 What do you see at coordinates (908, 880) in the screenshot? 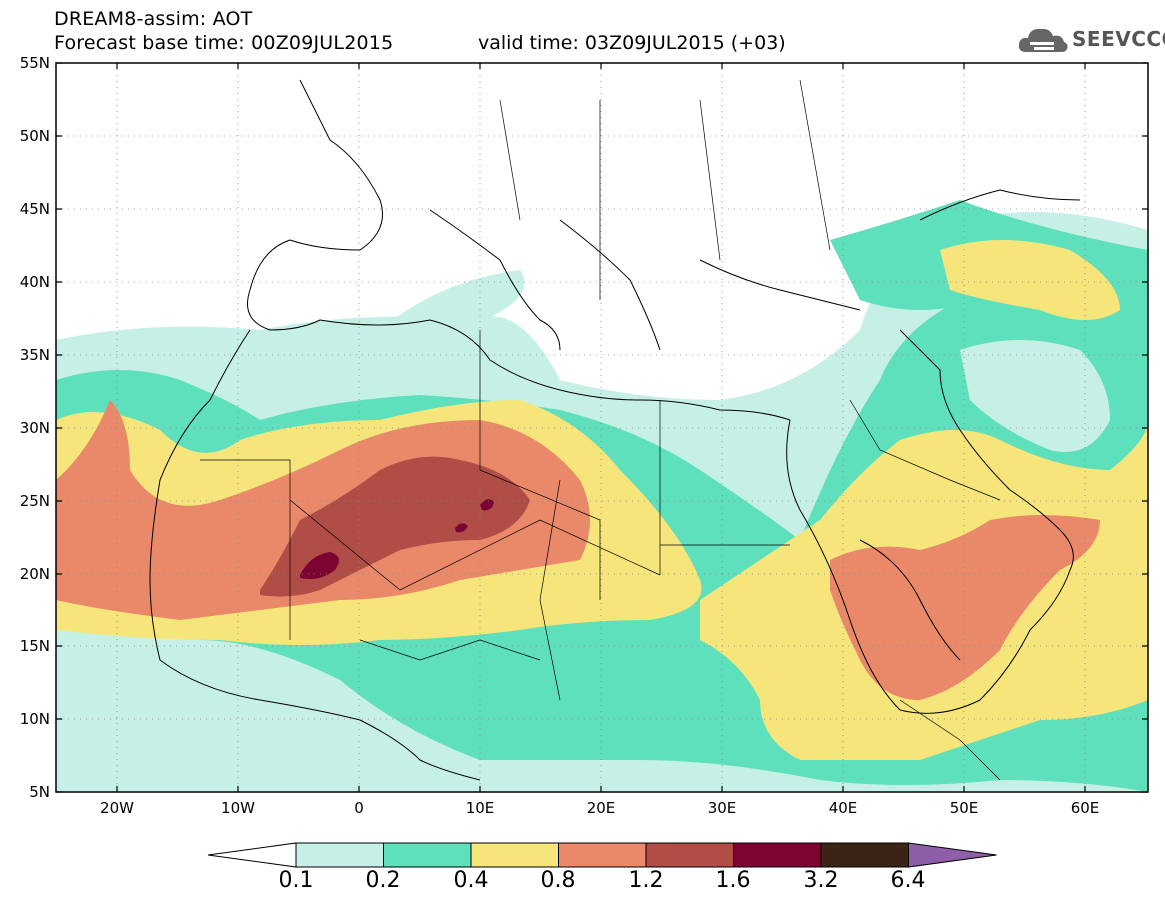
I see `colorbar-label: 6.4` at bounding box center [908, 880].